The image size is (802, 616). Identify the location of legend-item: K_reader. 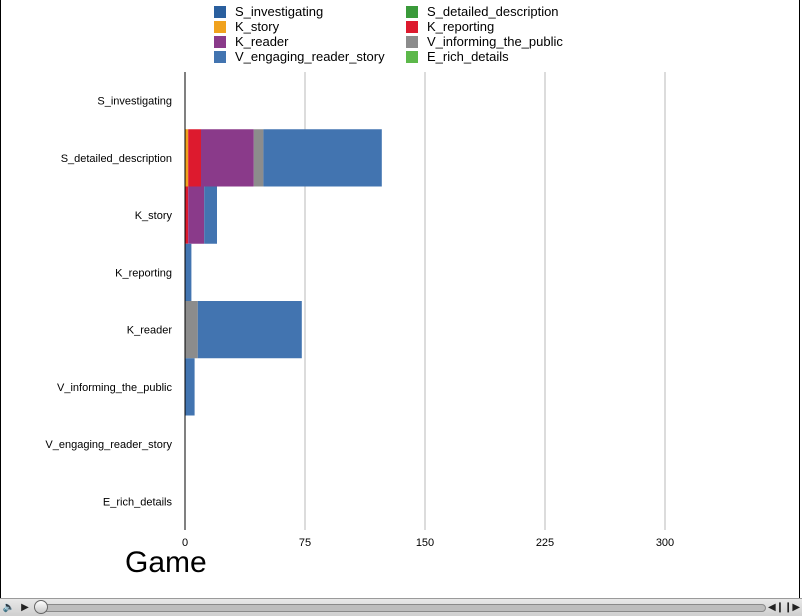
(251, 41).